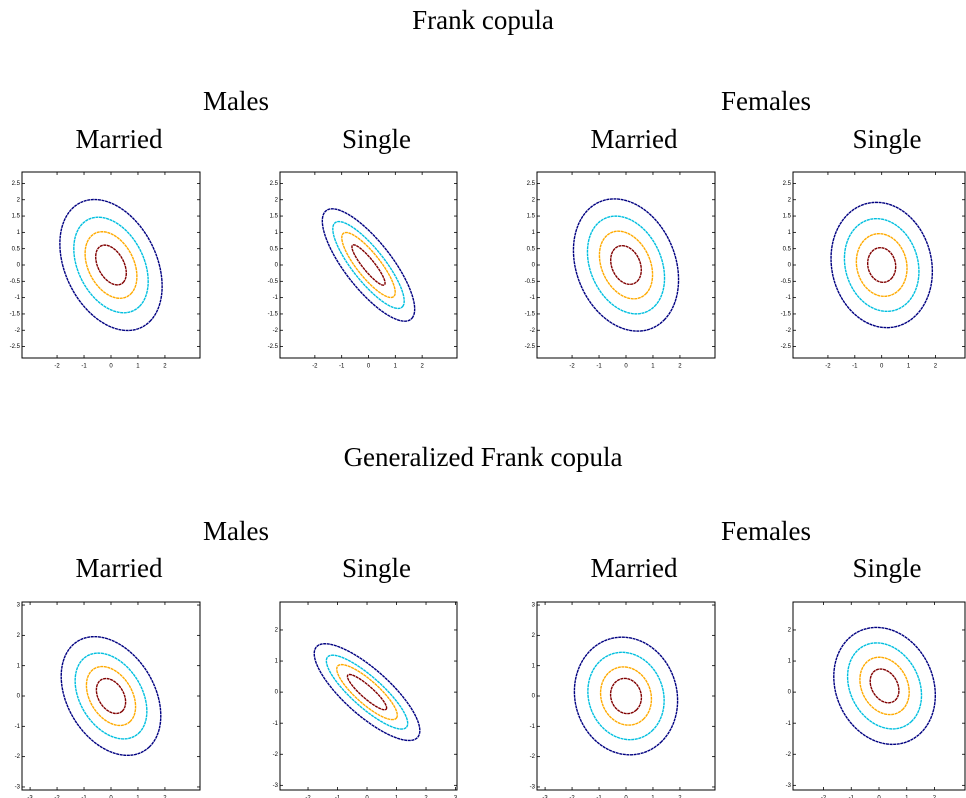 Image resolution: width=966 pixels, height=798 pixels. What do you see at coordinates (545, 797) in the screenshot?
I see `x-tick-label: -3` at bounding box center [545, 797].